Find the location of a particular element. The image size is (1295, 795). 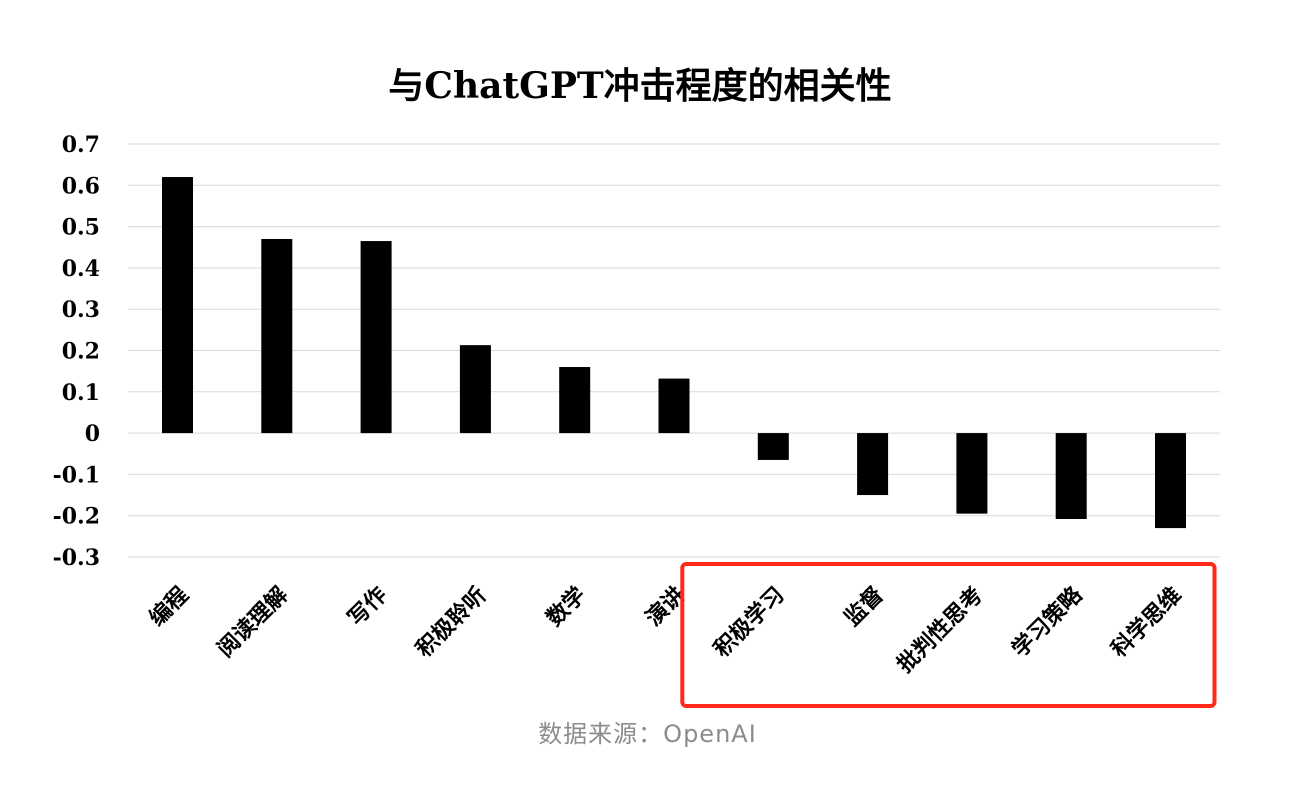

y-tick-label: 0.3 is located at coordinates (81, 310).